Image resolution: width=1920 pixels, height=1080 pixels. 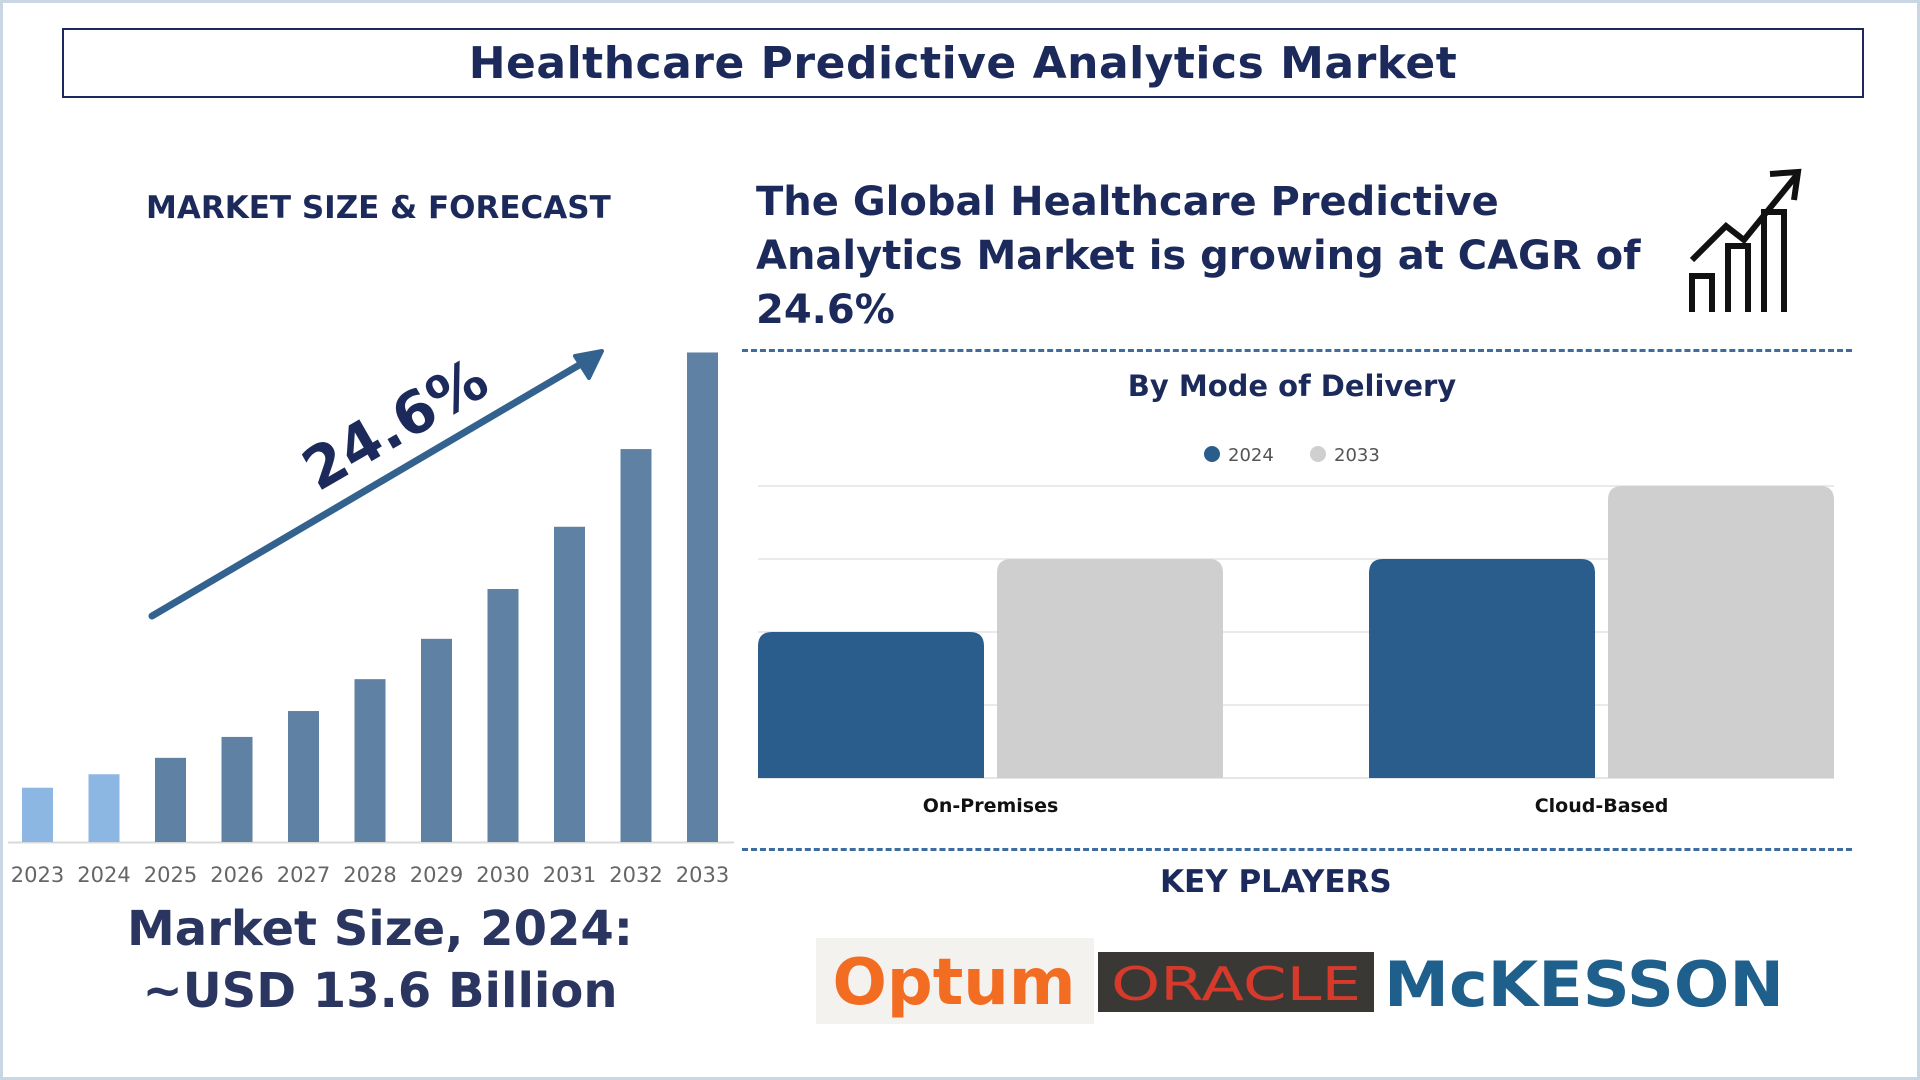 What do you see at coordinates (370, 760) in the screenshot?
I see `bar-2028` at bounding box center [370, 760].